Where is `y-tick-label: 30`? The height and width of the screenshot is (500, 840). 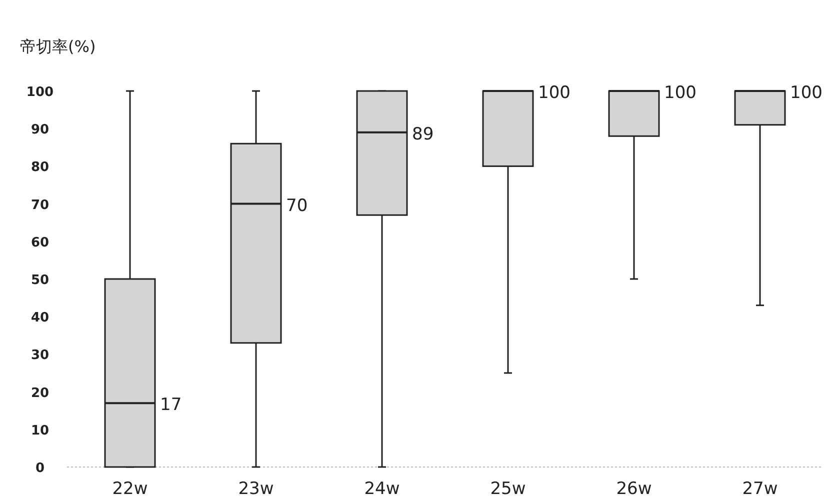 y-tick-label: 30 is located at coordinates (40, 356).